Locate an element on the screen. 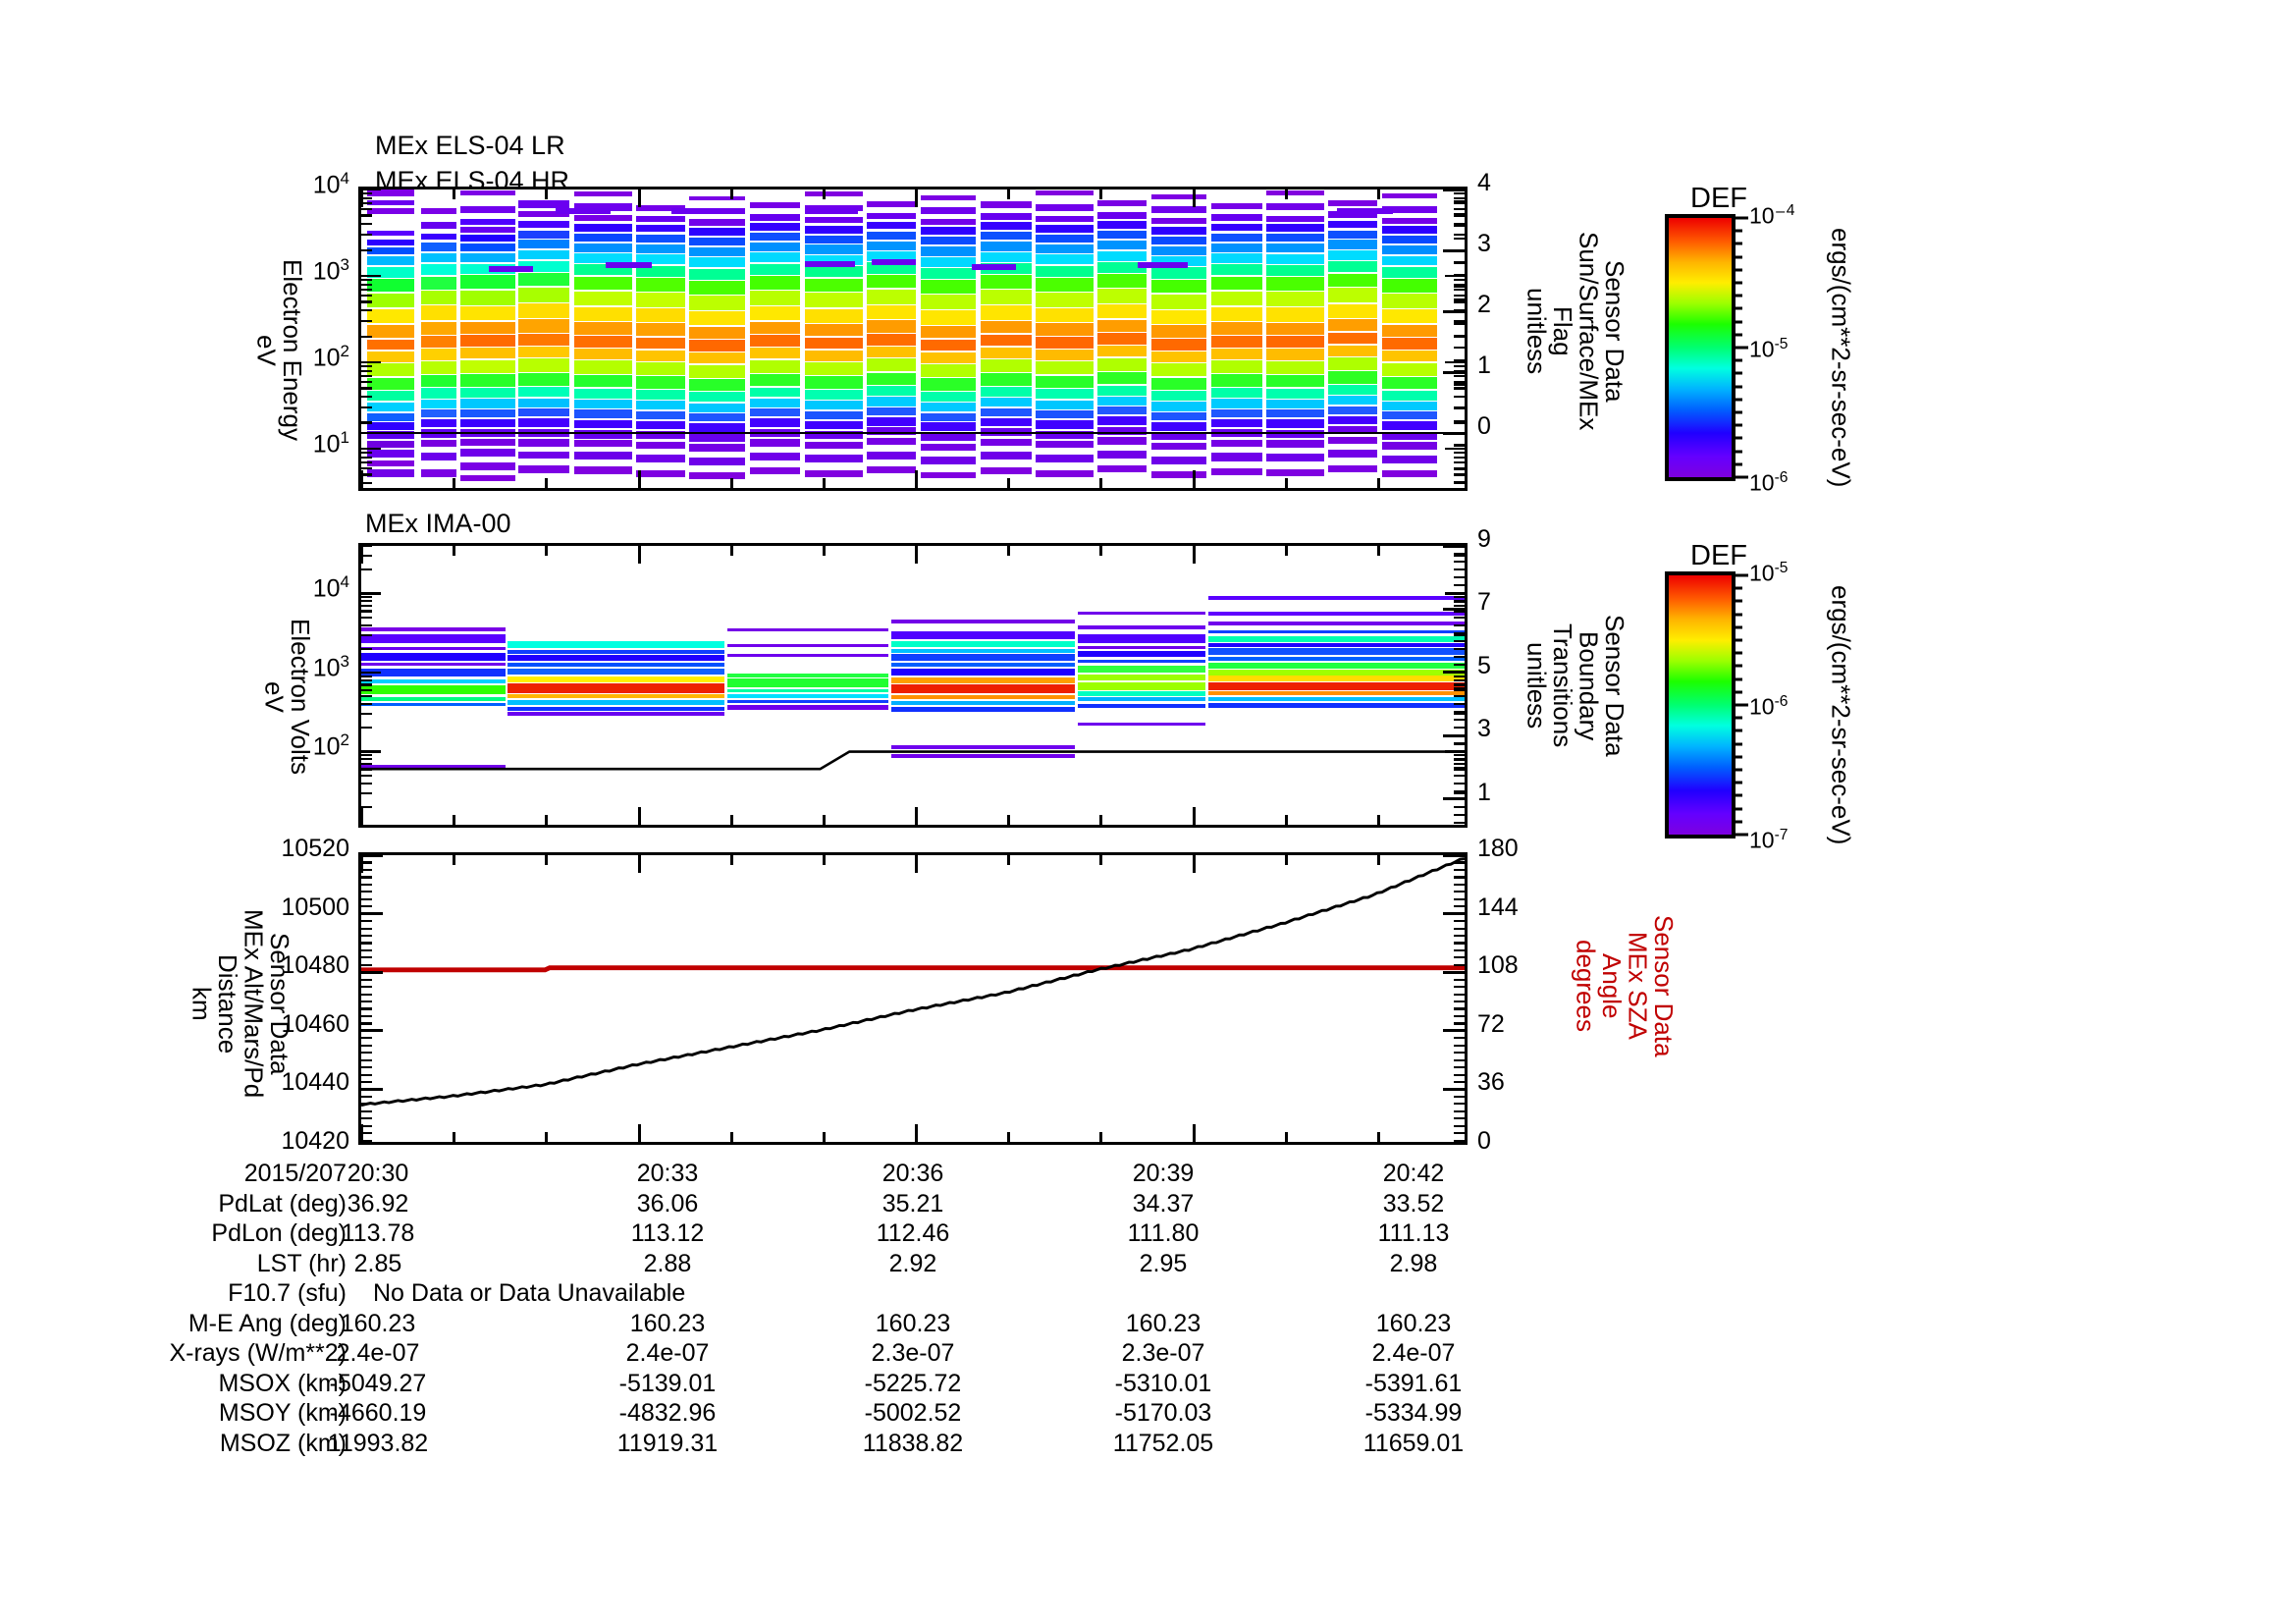 The height and width of the screenshot is (1623, 2296). y-tick-major is located at coordinates (372, 1089).